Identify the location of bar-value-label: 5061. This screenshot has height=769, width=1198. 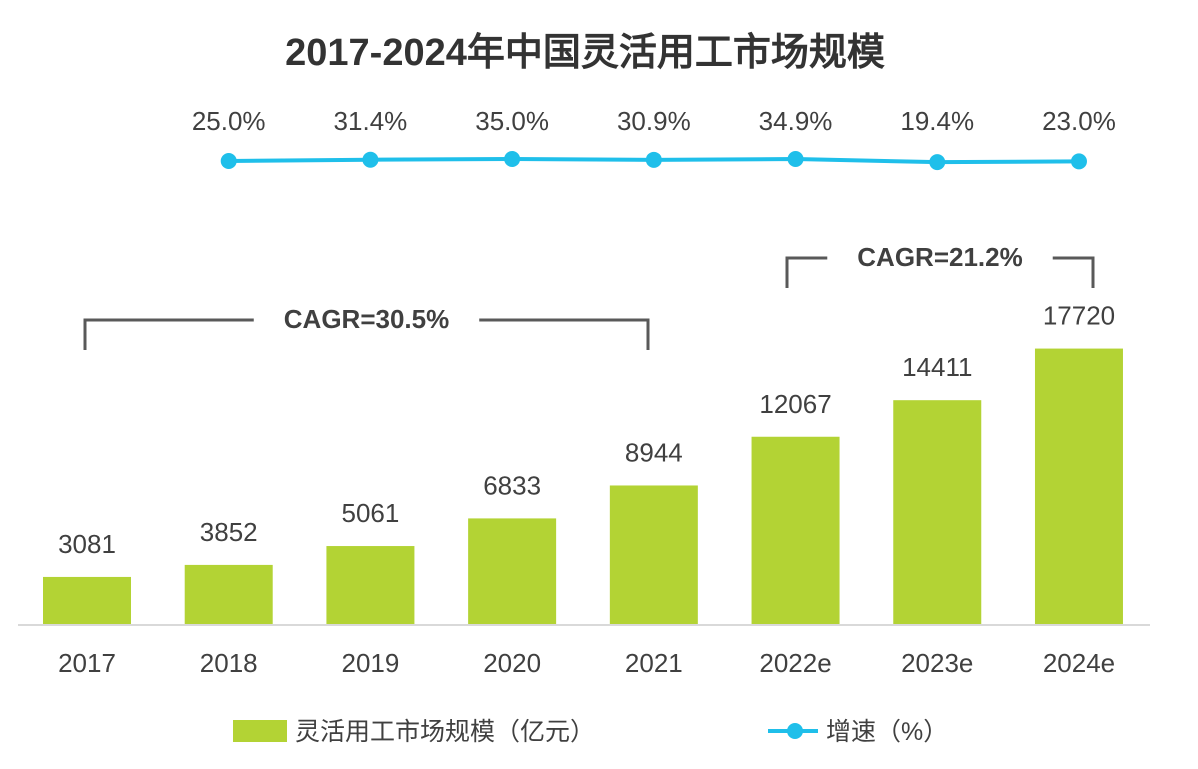
(370, 513).